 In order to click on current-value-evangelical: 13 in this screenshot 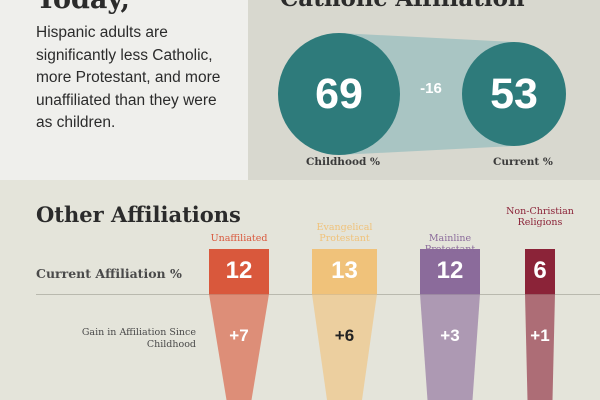, I will do `click(344, 270)`.